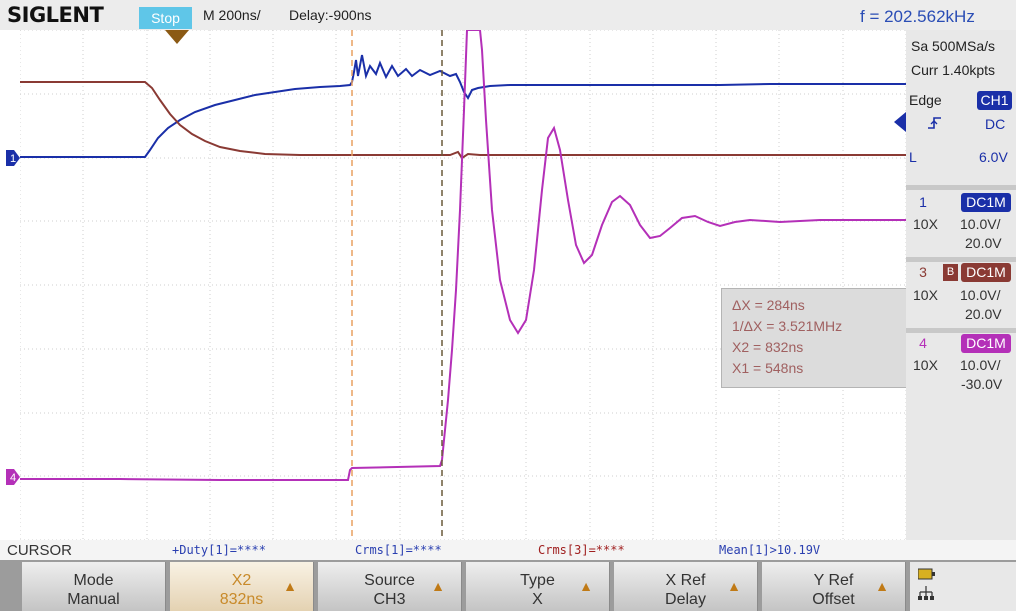 The image size is (1016, 611). I want to click on measurement-mean: Mean[1]>10.19V, so click(770, 550).